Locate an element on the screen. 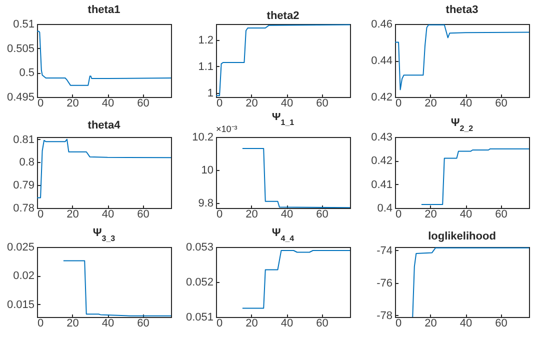 This screenshot has height=337, width=560. y-tick-label: 0.051 is located at coordinates (200, 318).